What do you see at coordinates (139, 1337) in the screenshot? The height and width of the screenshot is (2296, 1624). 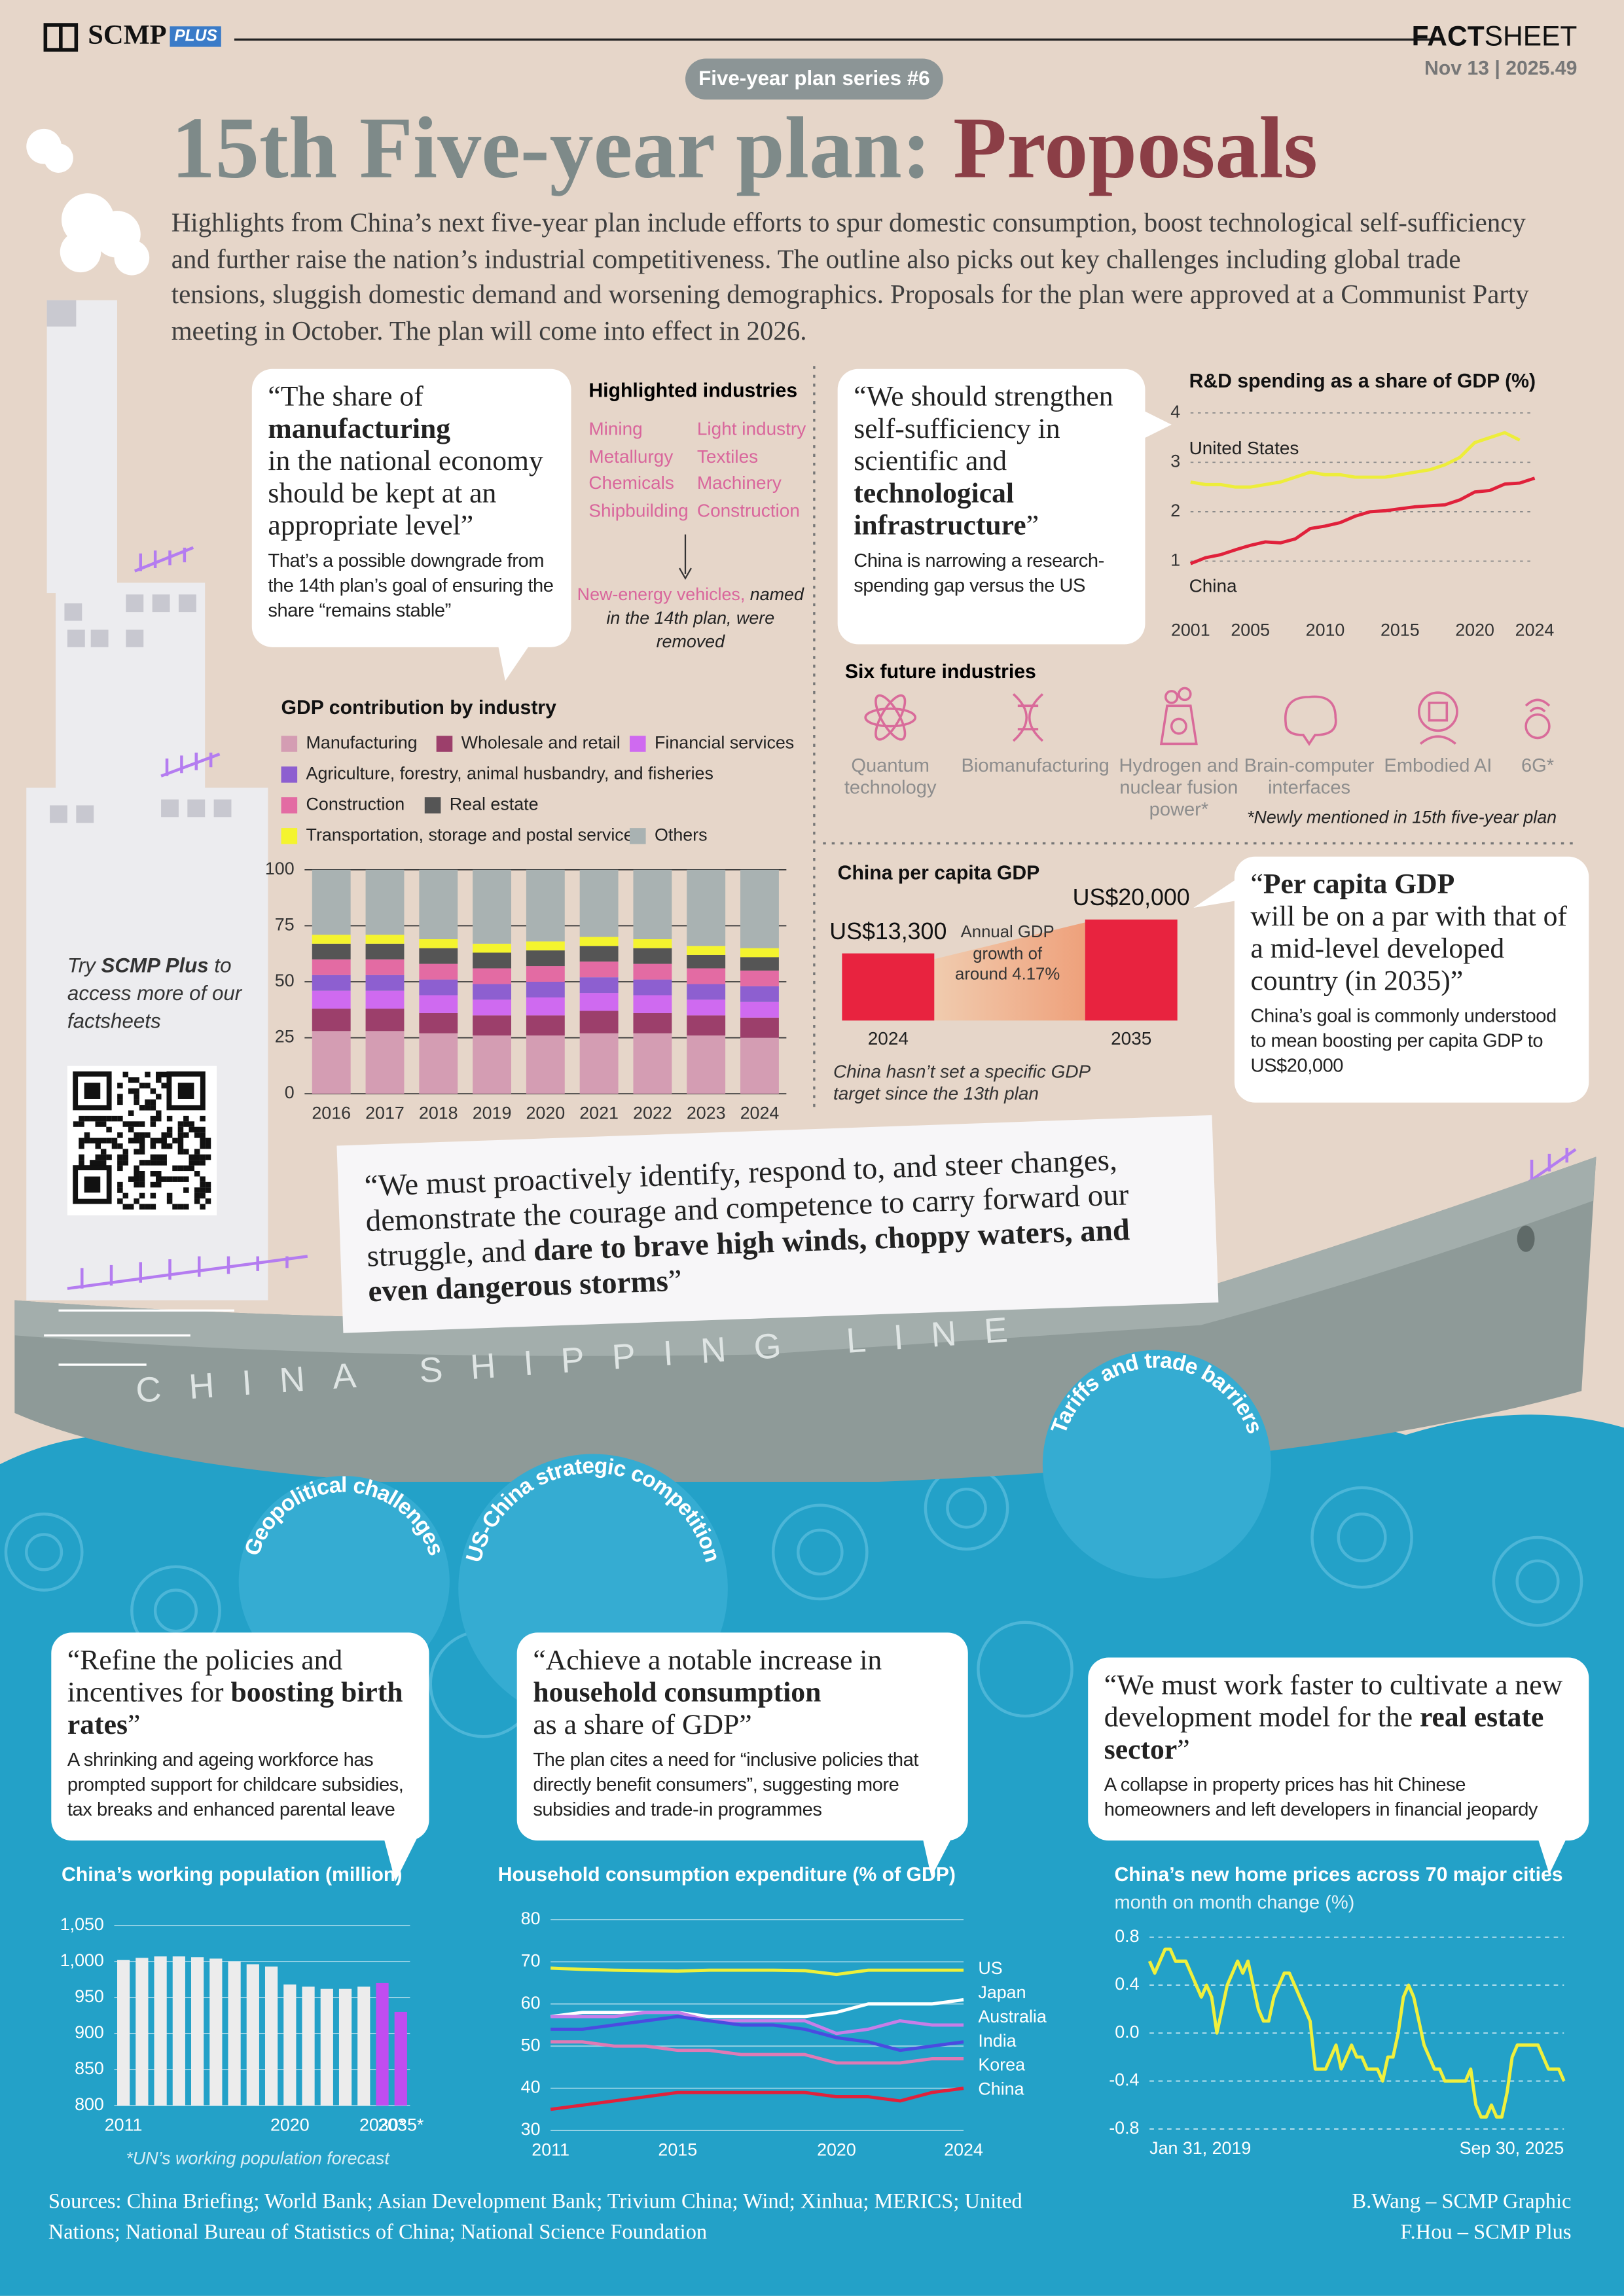 I see `hull-line` at bounding box center [139, 1337].